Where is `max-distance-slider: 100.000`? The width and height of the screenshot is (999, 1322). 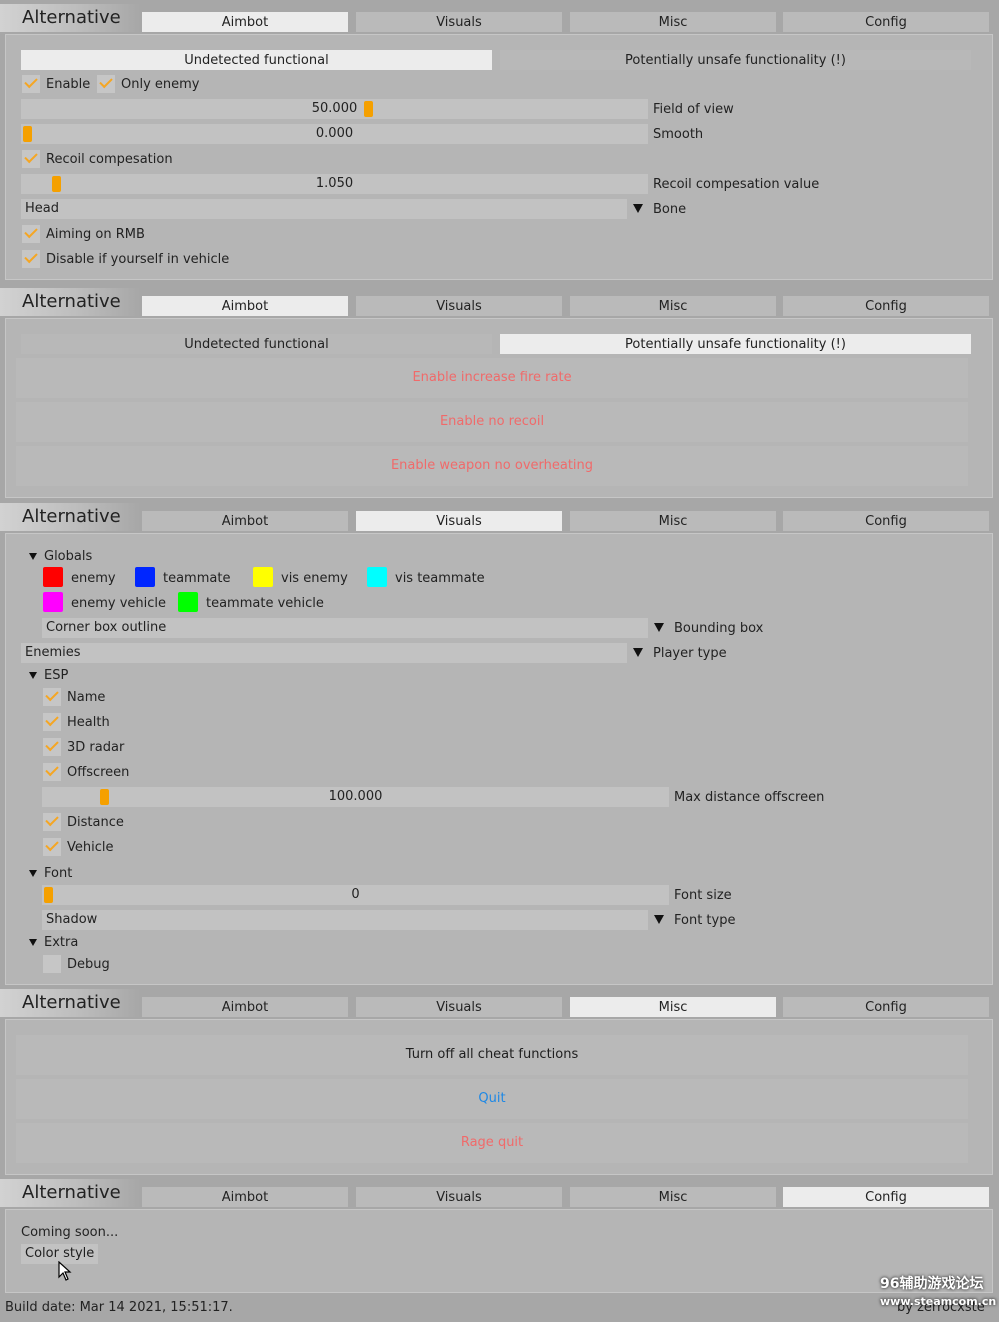 max-distance-slider: 100.000 is located at coordinates (355, 797).